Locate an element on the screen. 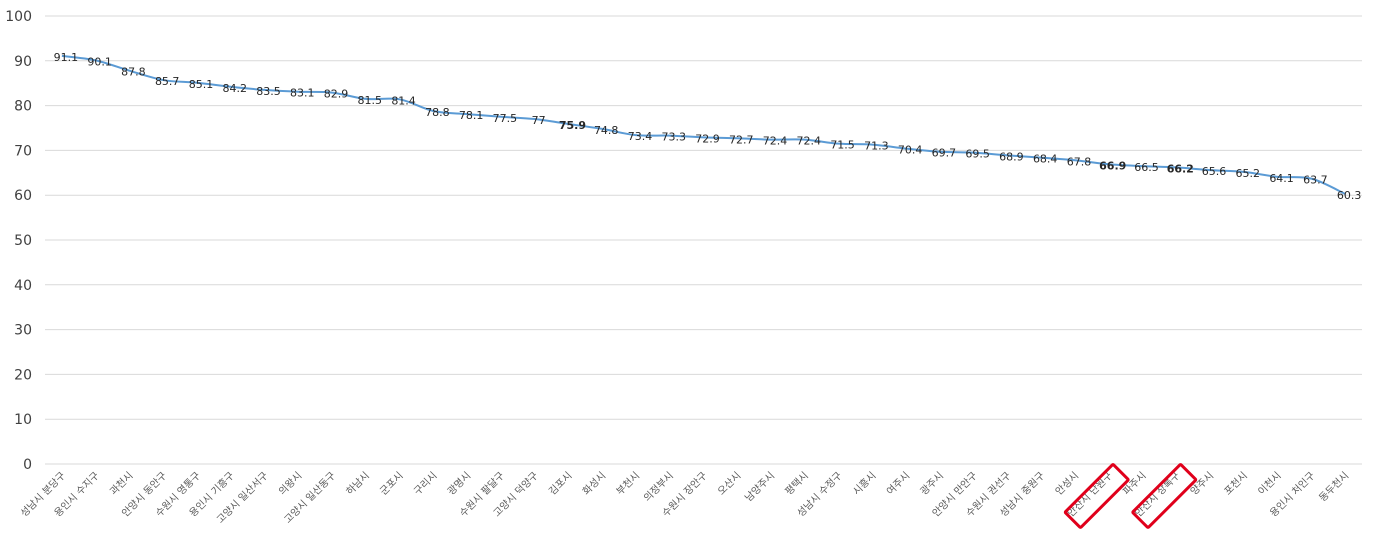 Image resolution: width=1375 pixels, height=545 pixels. x-tick-label: 이천시 is located at coordinates (1270, 484).